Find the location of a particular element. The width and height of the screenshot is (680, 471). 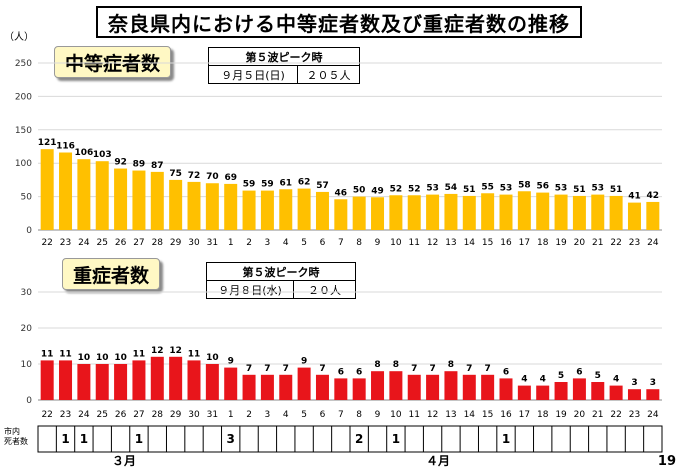

severe-x-tick: 9 is located at coordinates (378, 415).